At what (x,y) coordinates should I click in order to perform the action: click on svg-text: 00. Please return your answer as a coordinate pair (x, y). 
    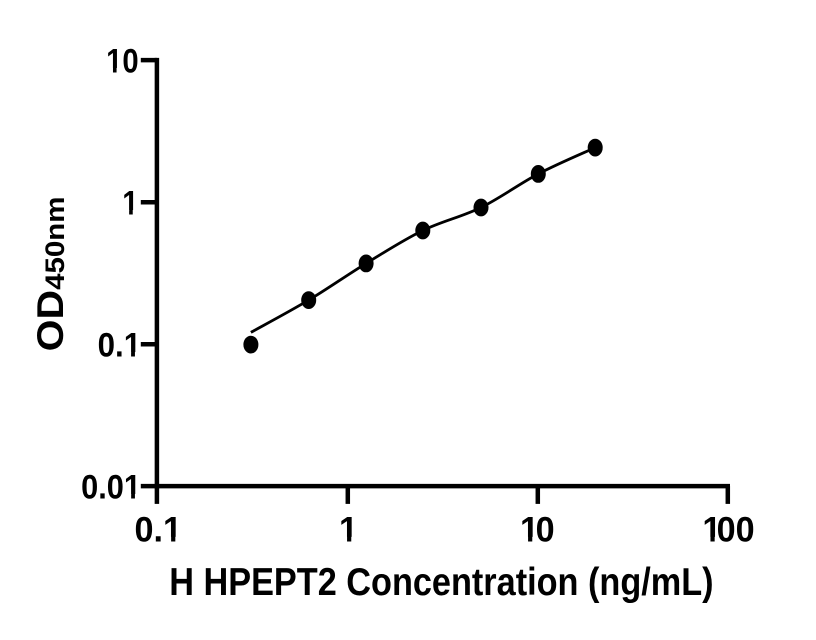
    Looking at the image, I should click on (736, 530).